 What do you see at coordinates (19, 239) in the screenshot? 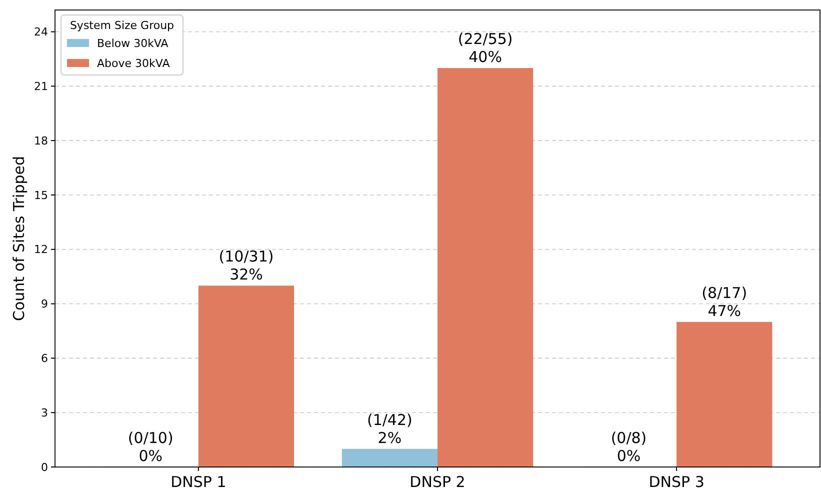
I see `y-axis-title: Count of Sites Tripped` at bounding box center [19, 239].